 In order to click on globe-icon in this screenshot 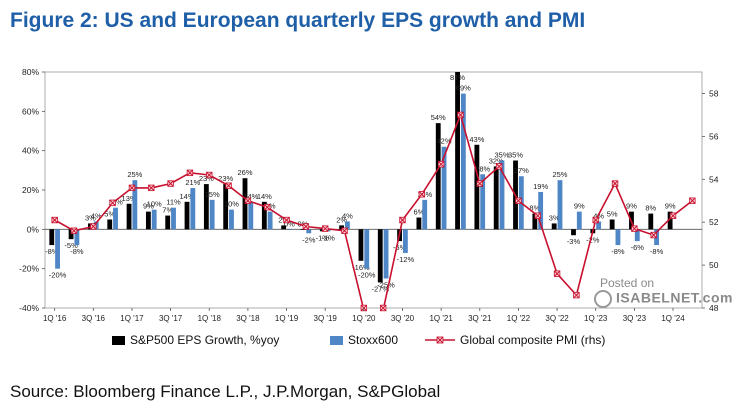, I will do `click(603, 298)`.